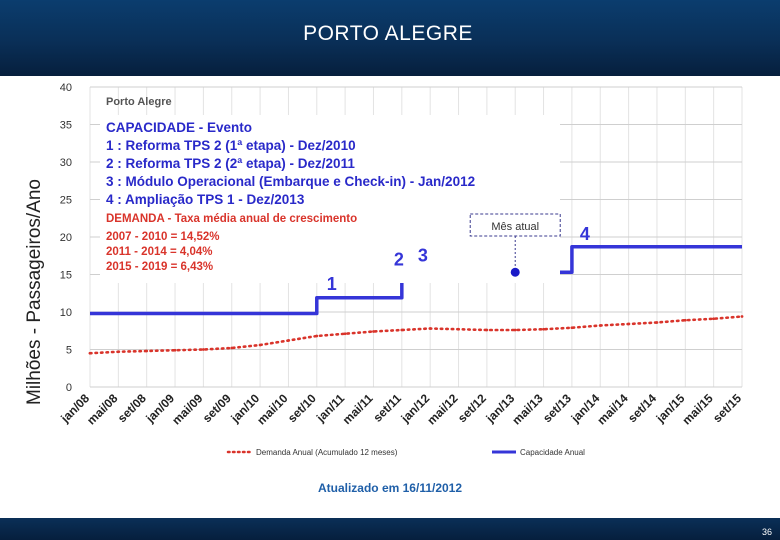  What do you see at coordinates (69, 351) in the screenshot?
I see `y-tick-label: 5` at bounding box center [69, 351].